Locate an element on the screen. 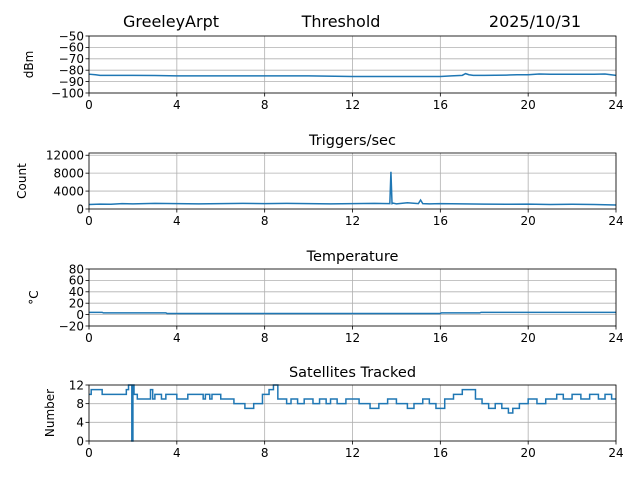  y-tick-label: 12 is located at coordinates (76, 385).